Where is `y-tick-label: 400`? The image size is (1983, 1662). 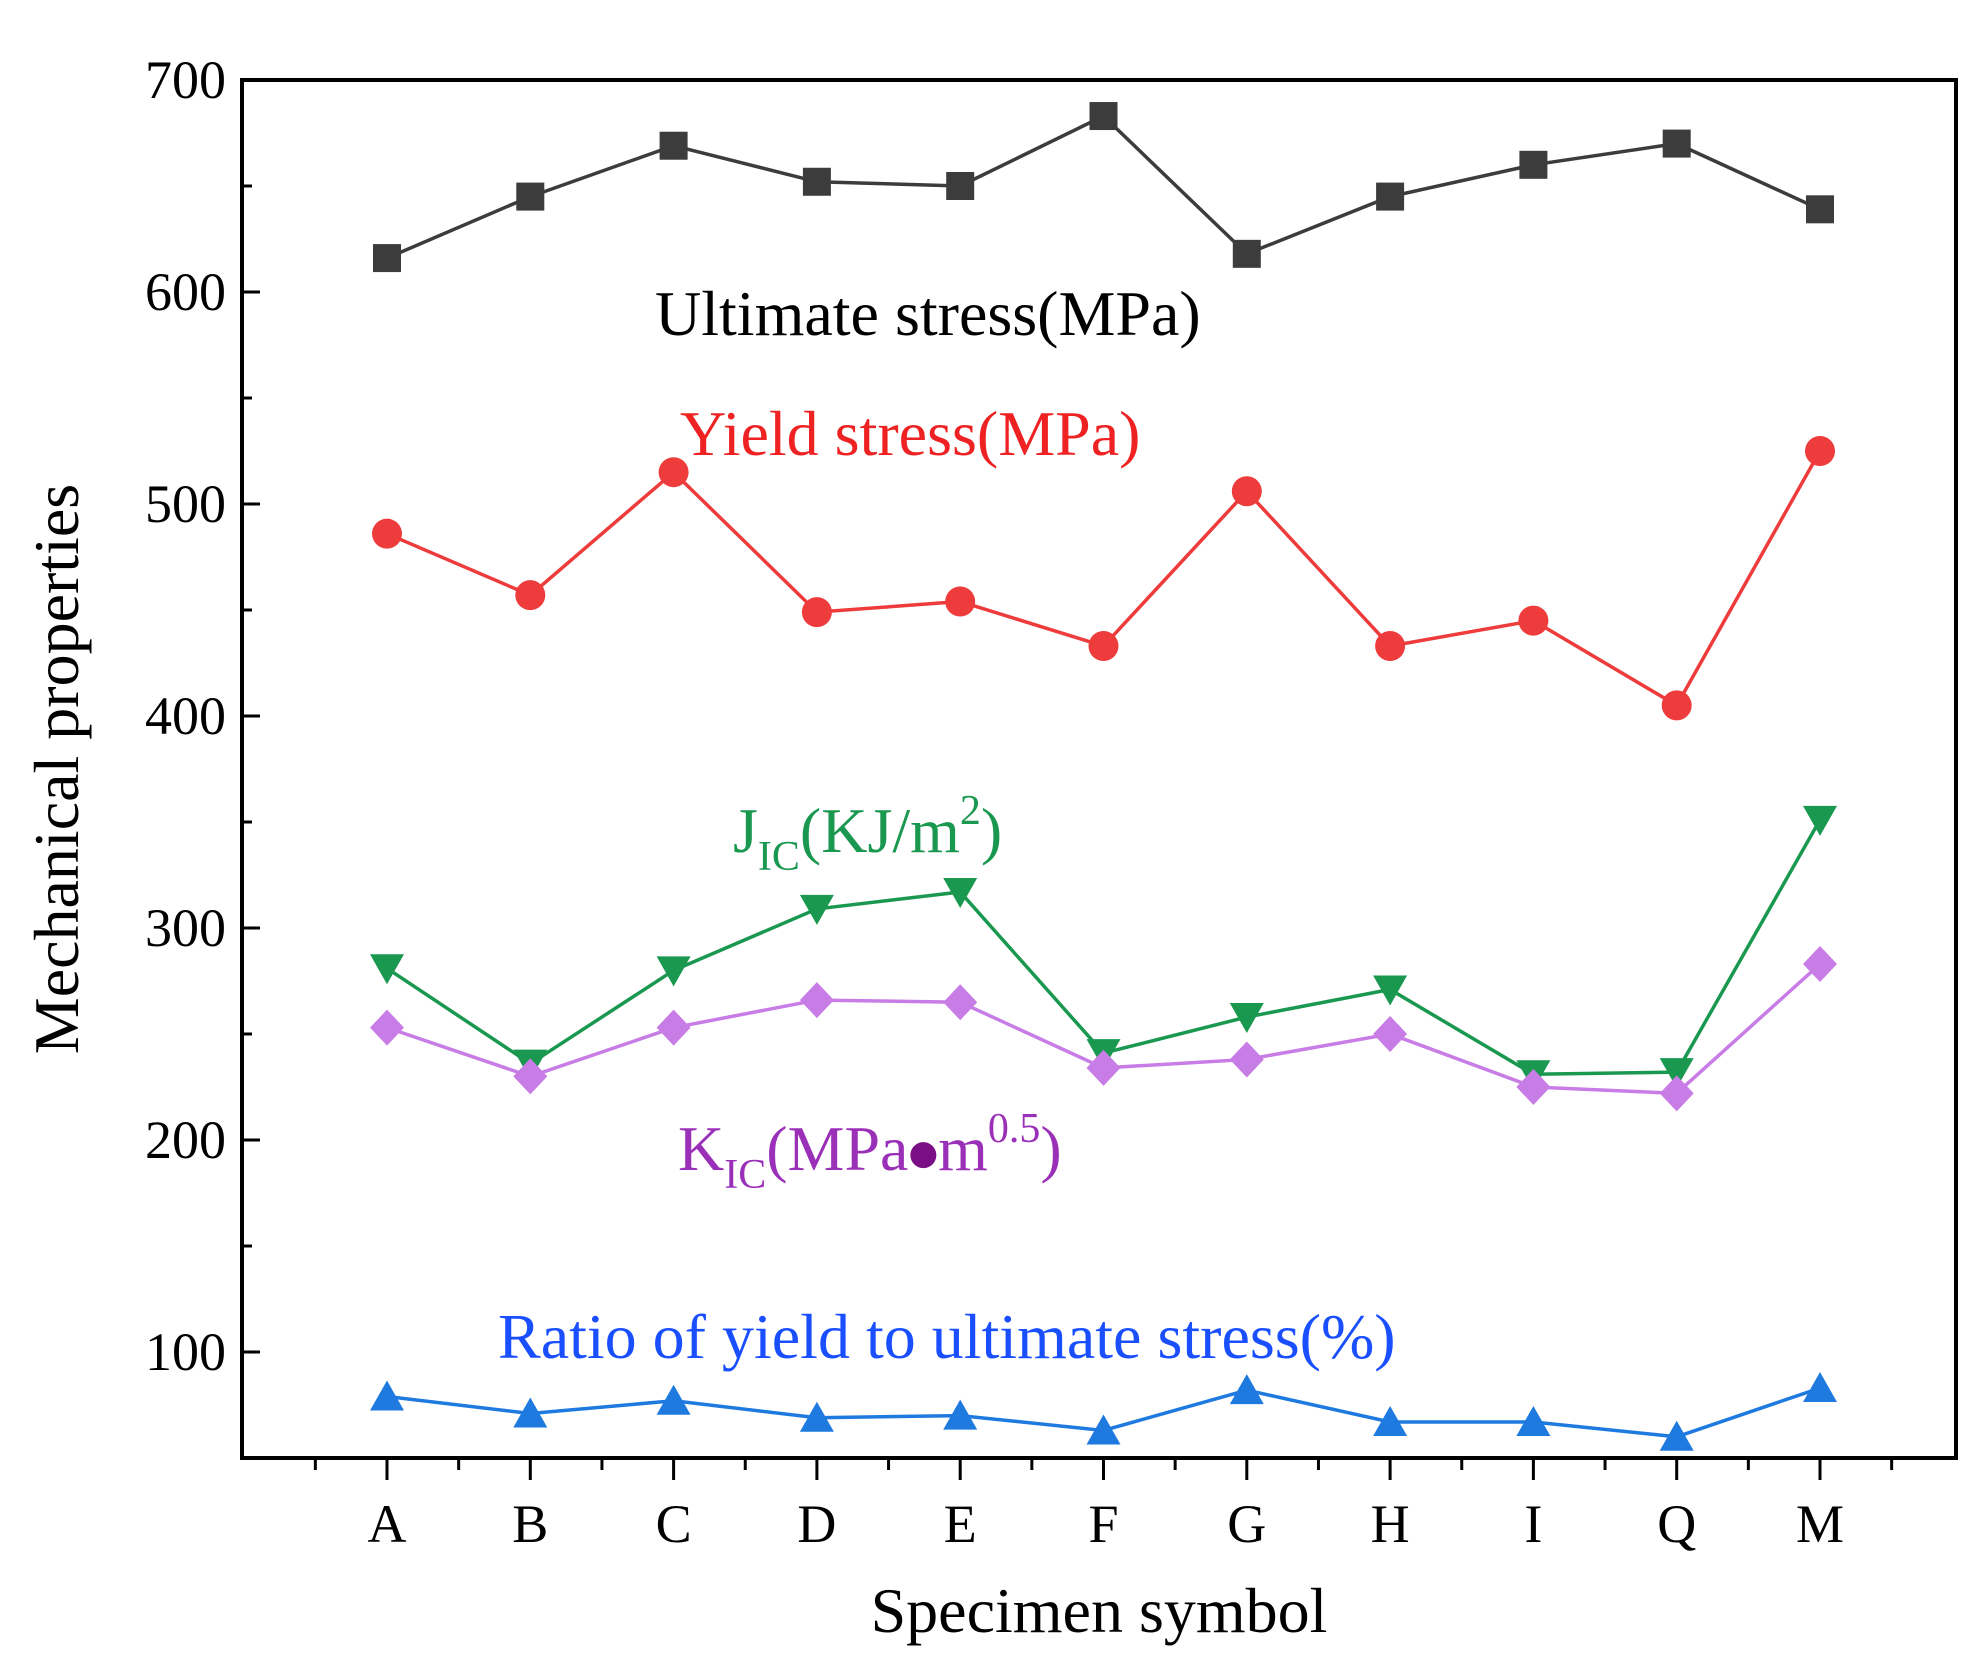
y-tick-label: 400 is located at coordinates (185, 716).